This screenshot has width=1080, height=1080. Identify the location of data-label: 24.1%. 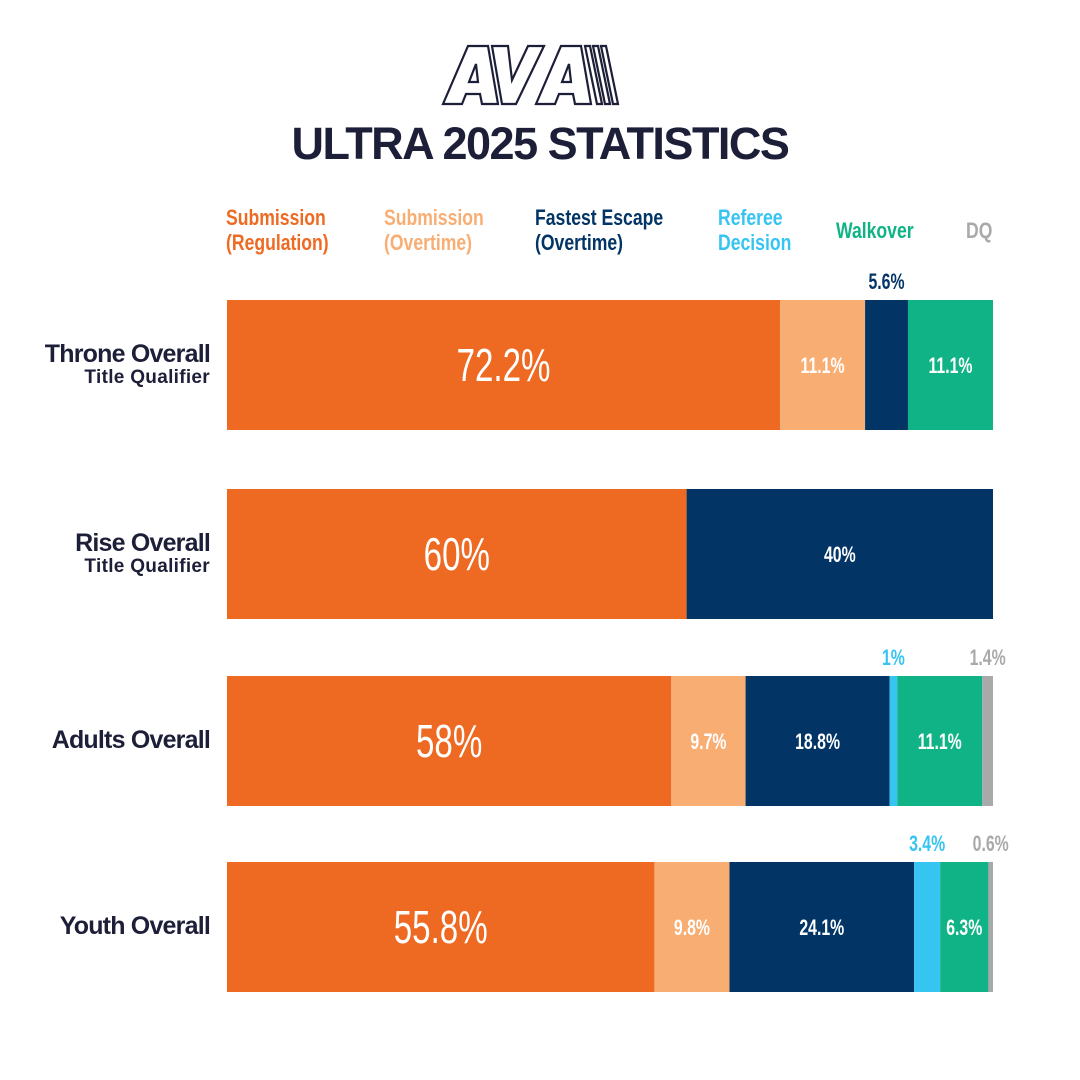
(821, 929).